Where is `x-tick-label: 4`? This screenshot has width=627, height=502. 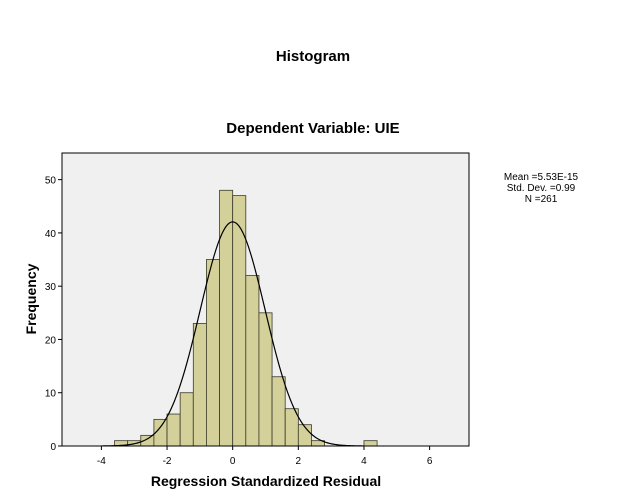 x-tick-label: 4 is located at coordinates (364, 461).